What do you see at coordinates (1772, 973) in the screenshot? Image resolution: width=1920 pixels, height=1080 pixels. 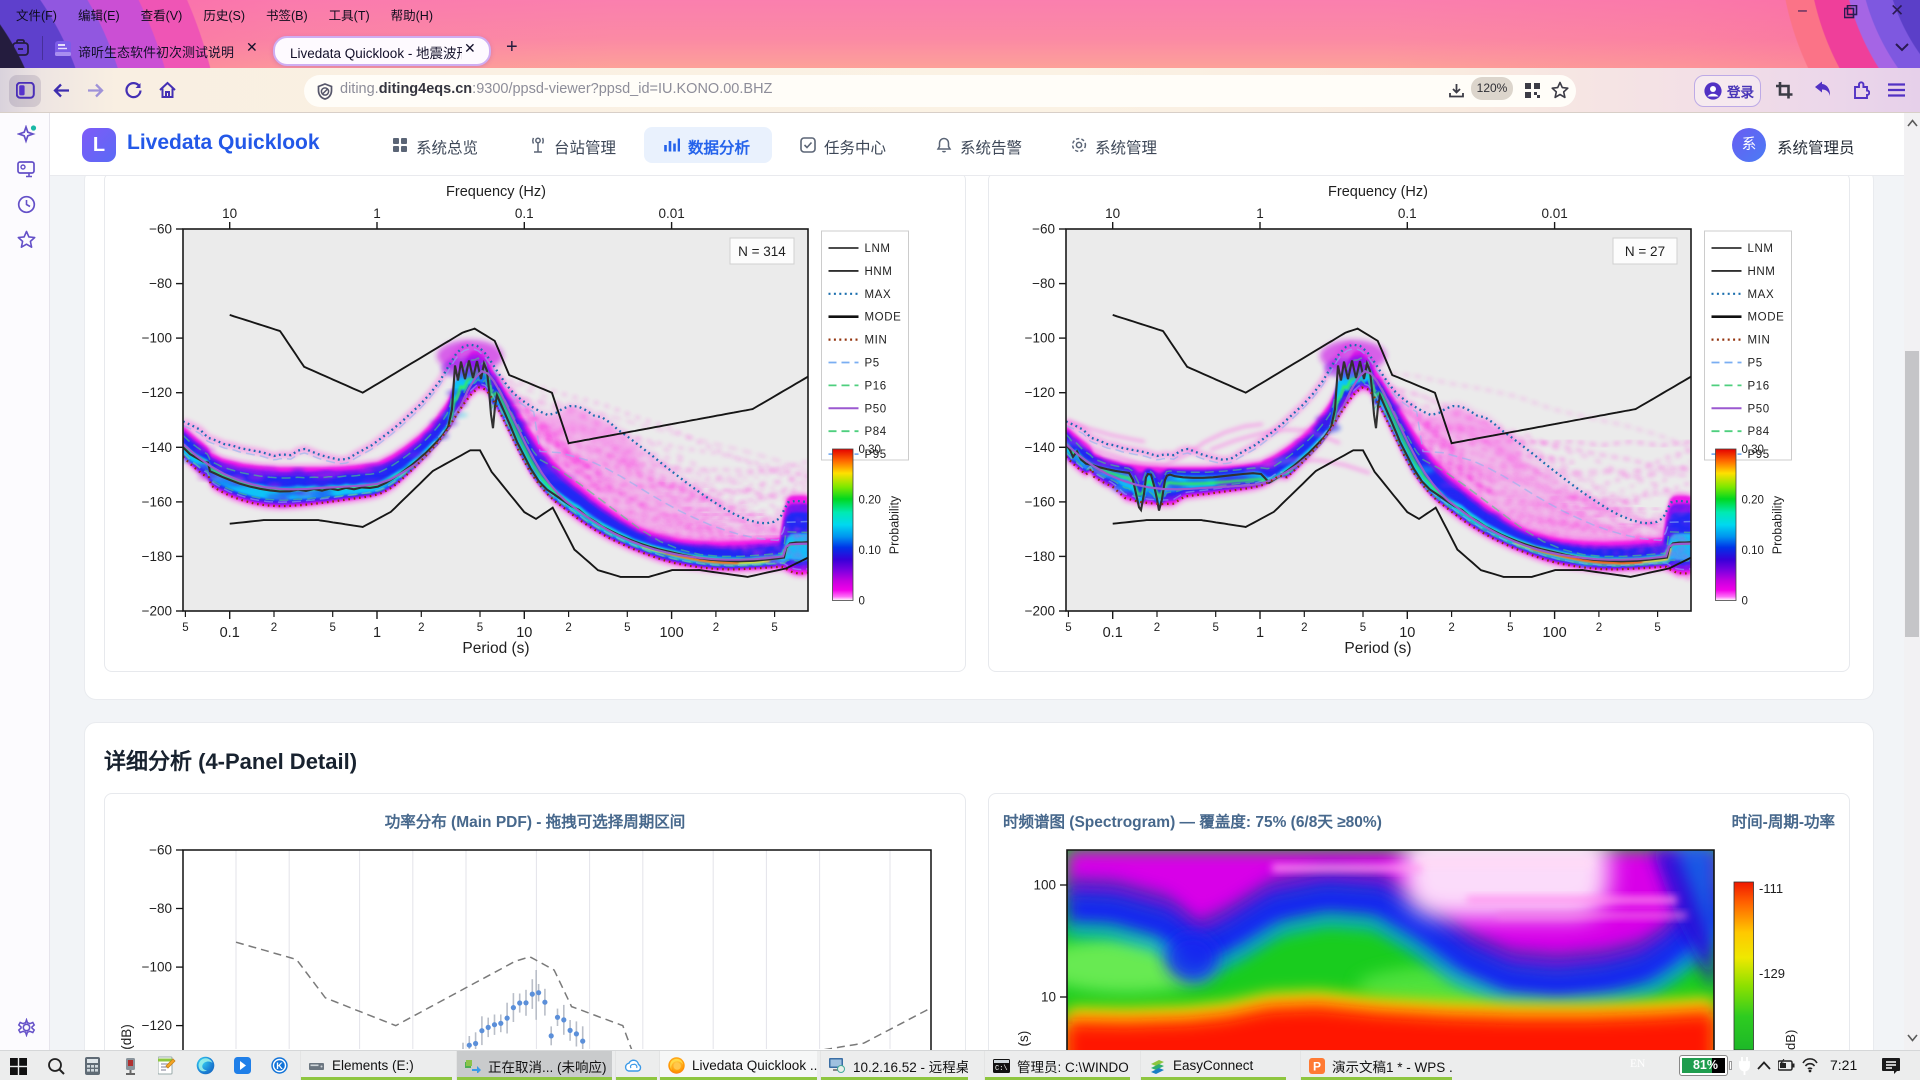 I see `svg-text: -129` at bounding box center [1772, 973].